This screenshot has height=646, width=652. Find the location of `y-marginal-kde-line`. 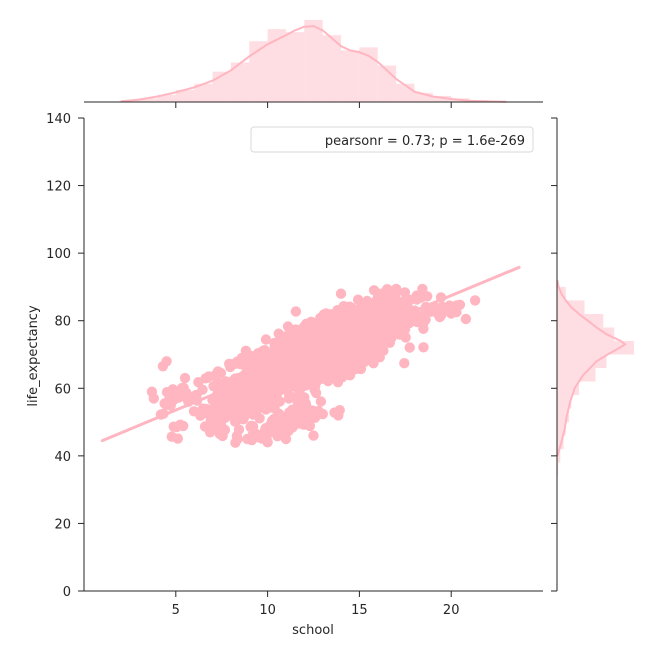

y-marginal-kde-line is located at coordinates (591, 368).